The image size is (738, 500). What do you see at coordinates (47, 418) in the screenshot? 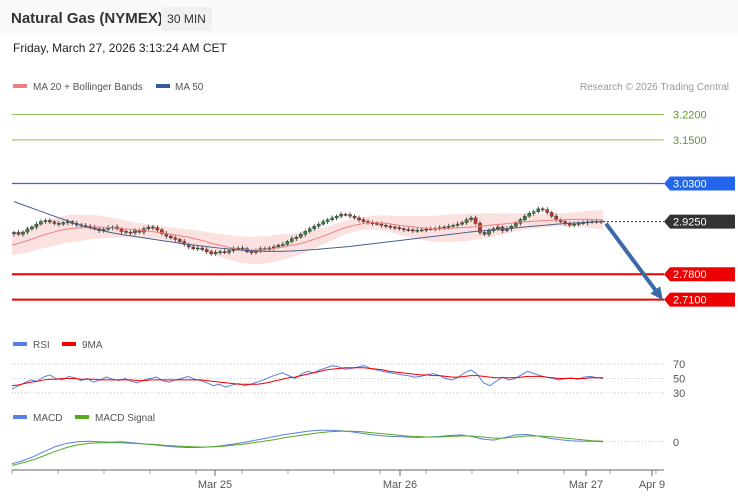
I see `macd-legend-label: MACD` at bounding box center [47, 418].